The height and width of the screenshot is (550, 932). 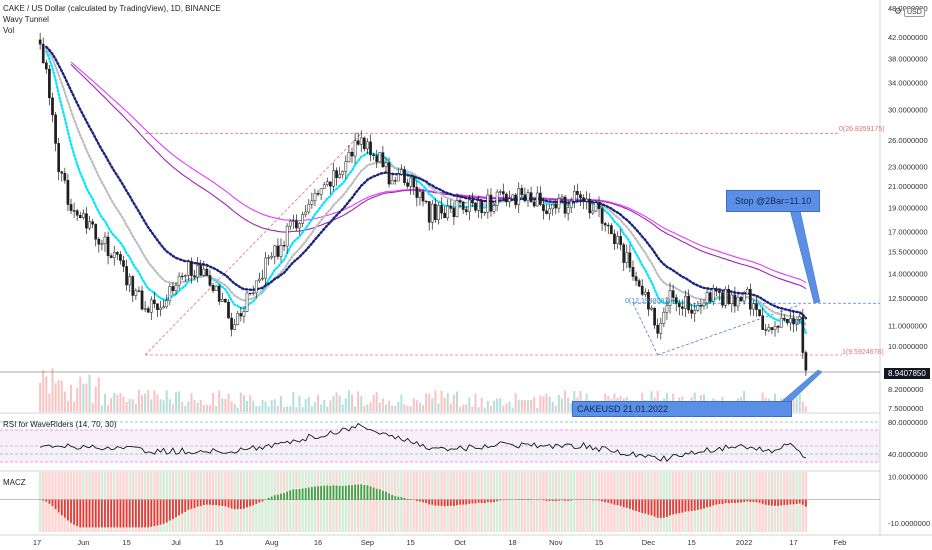 What do you see at coordinates (898, 11) in the screenshot?
I see `settings-icon: ⚙` at bounding box center [898, 11].